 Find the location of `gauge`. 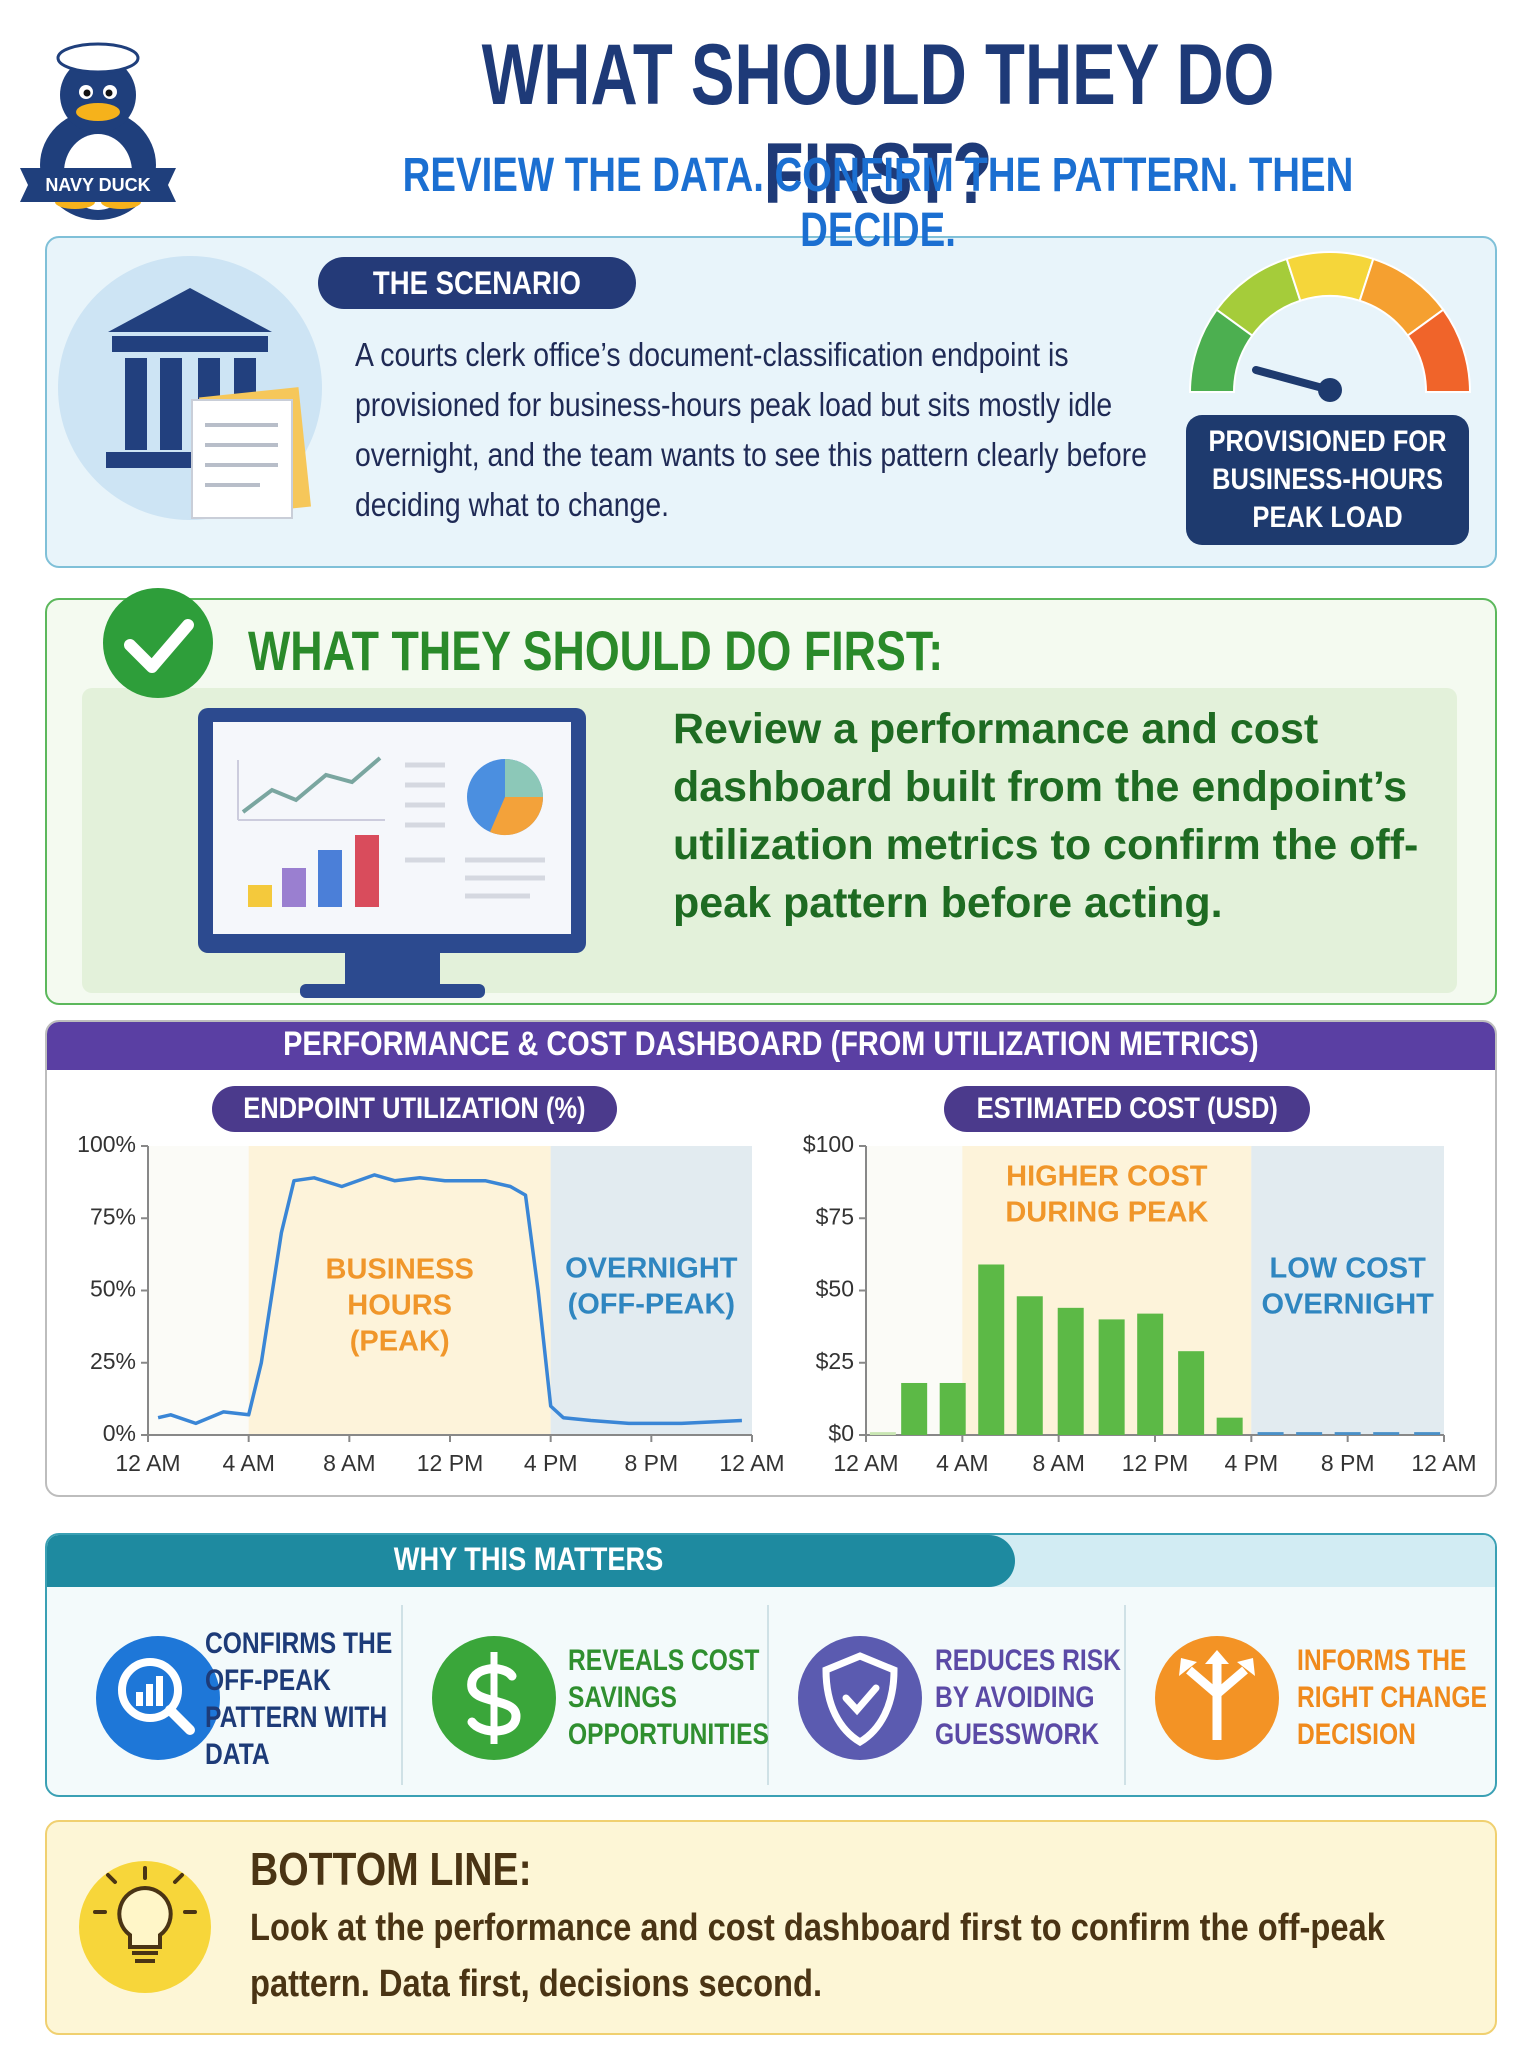

gauge is located at coordinates (1330, 322).